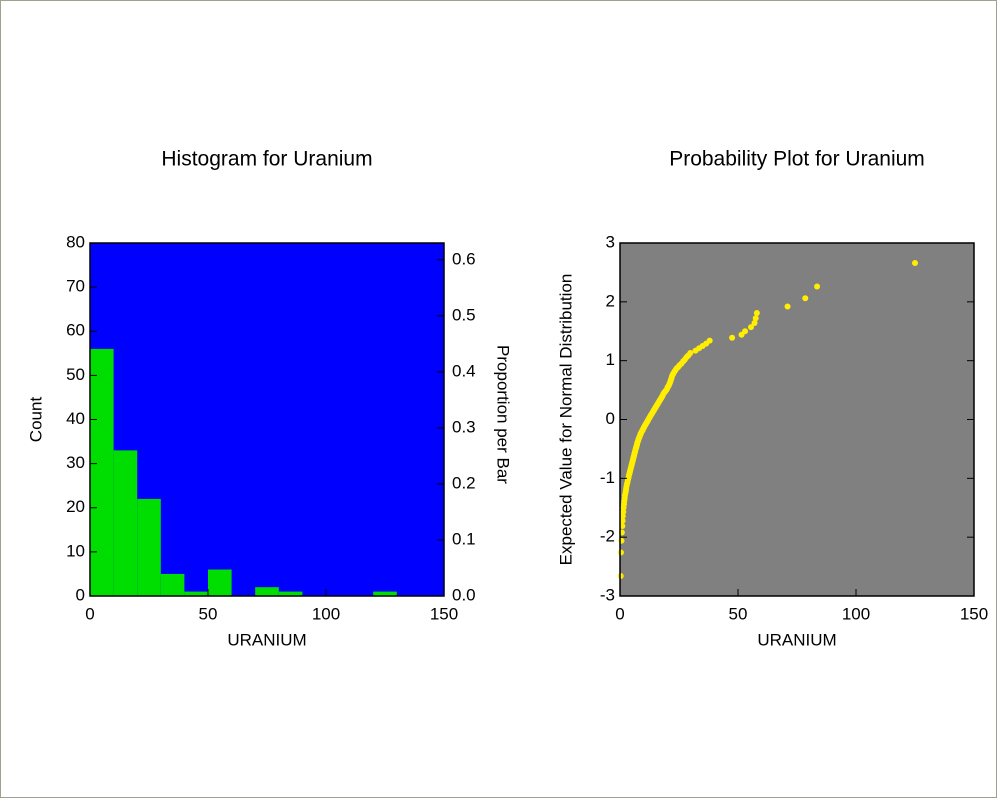 This screenshot has height=799, width=998. What do you see at coordinates (75, 330) in the screenshot?
I see `y-tick-label: 60` at bounding box center [75, 330].